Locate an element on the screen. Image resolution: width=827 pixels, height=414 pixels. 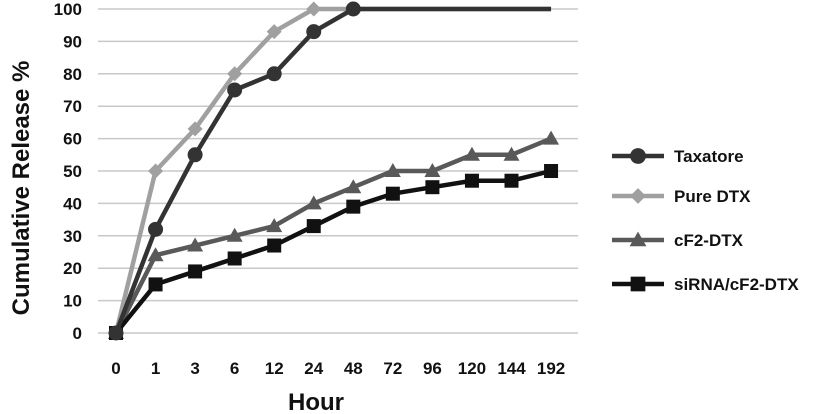
legend-item: cF2-DTX is located at coordinates (678, 240).